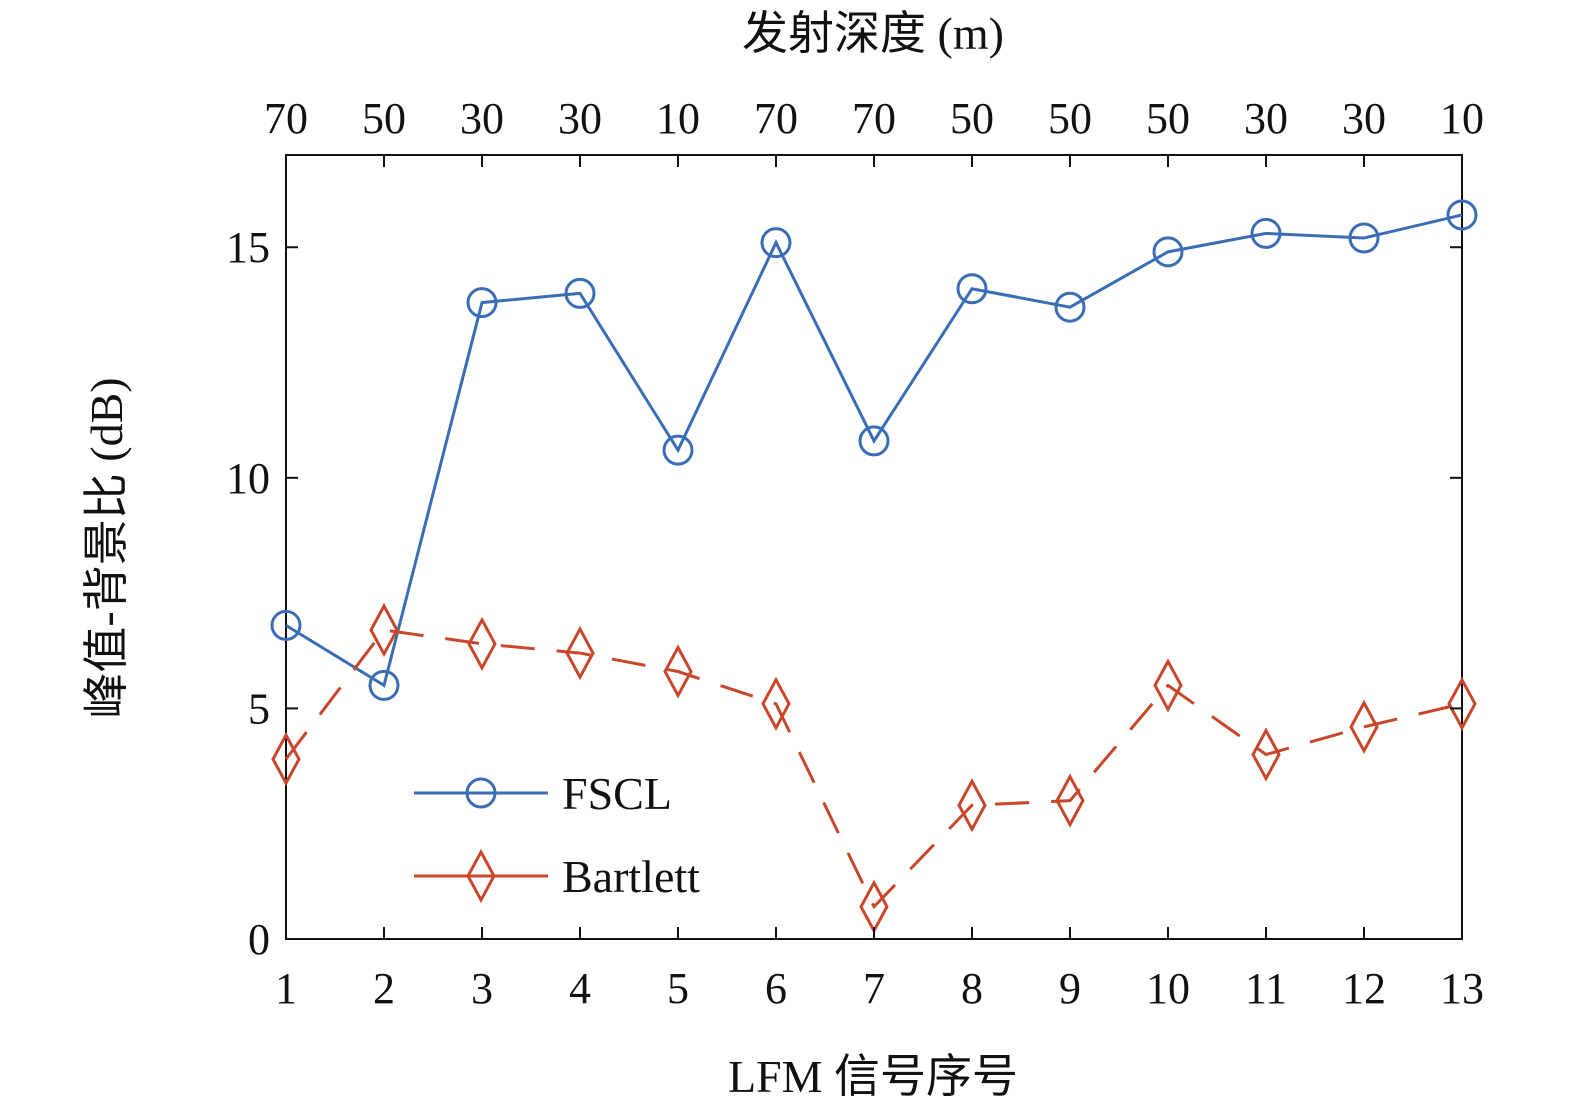  What do you see at coordinates (617, 793) in the screenshot?
I see `legend-label-fscl: FSCL` at bounding box center [617, 793].